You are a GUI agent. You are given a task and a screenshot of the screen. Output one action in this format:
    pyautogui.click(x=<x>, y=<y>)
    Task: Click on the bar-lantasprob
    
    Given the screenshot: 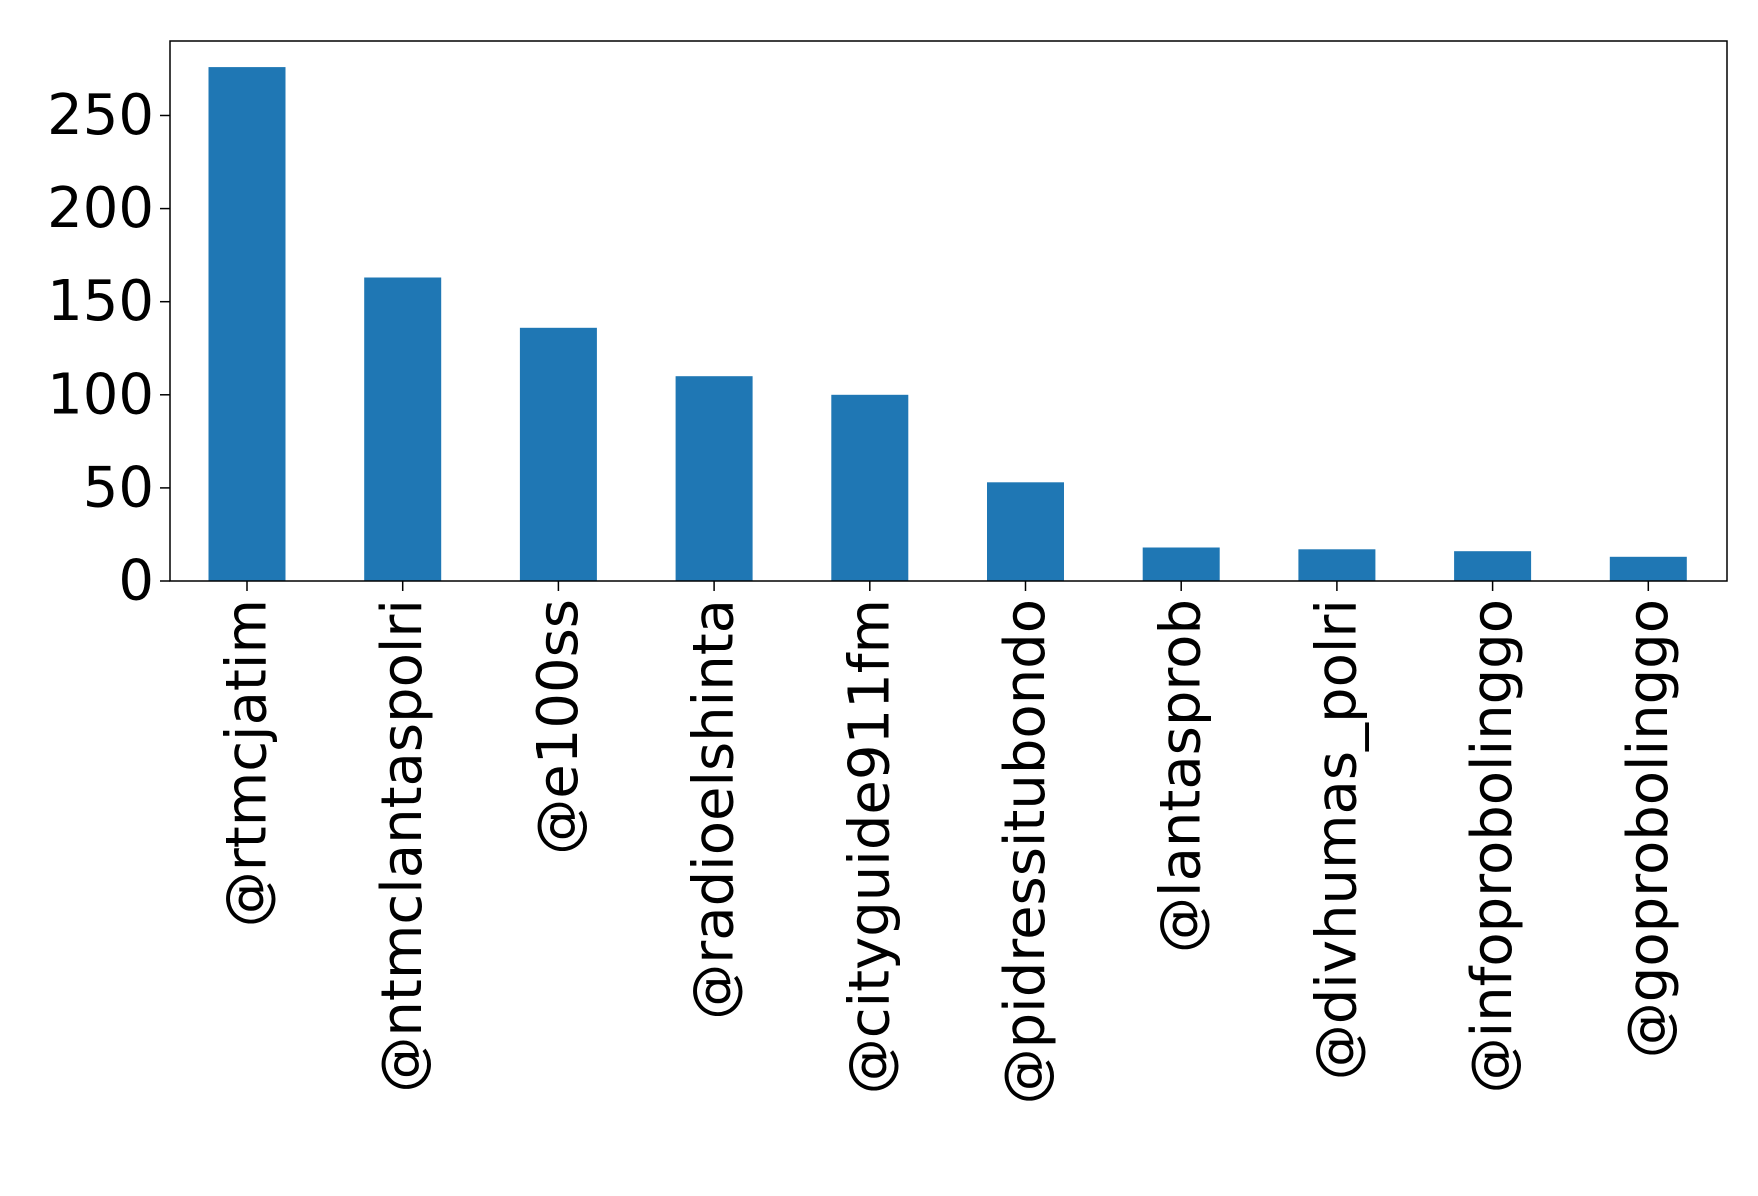 What is the action you would take?
    pyautogui.click(x=1181, y=564)
    